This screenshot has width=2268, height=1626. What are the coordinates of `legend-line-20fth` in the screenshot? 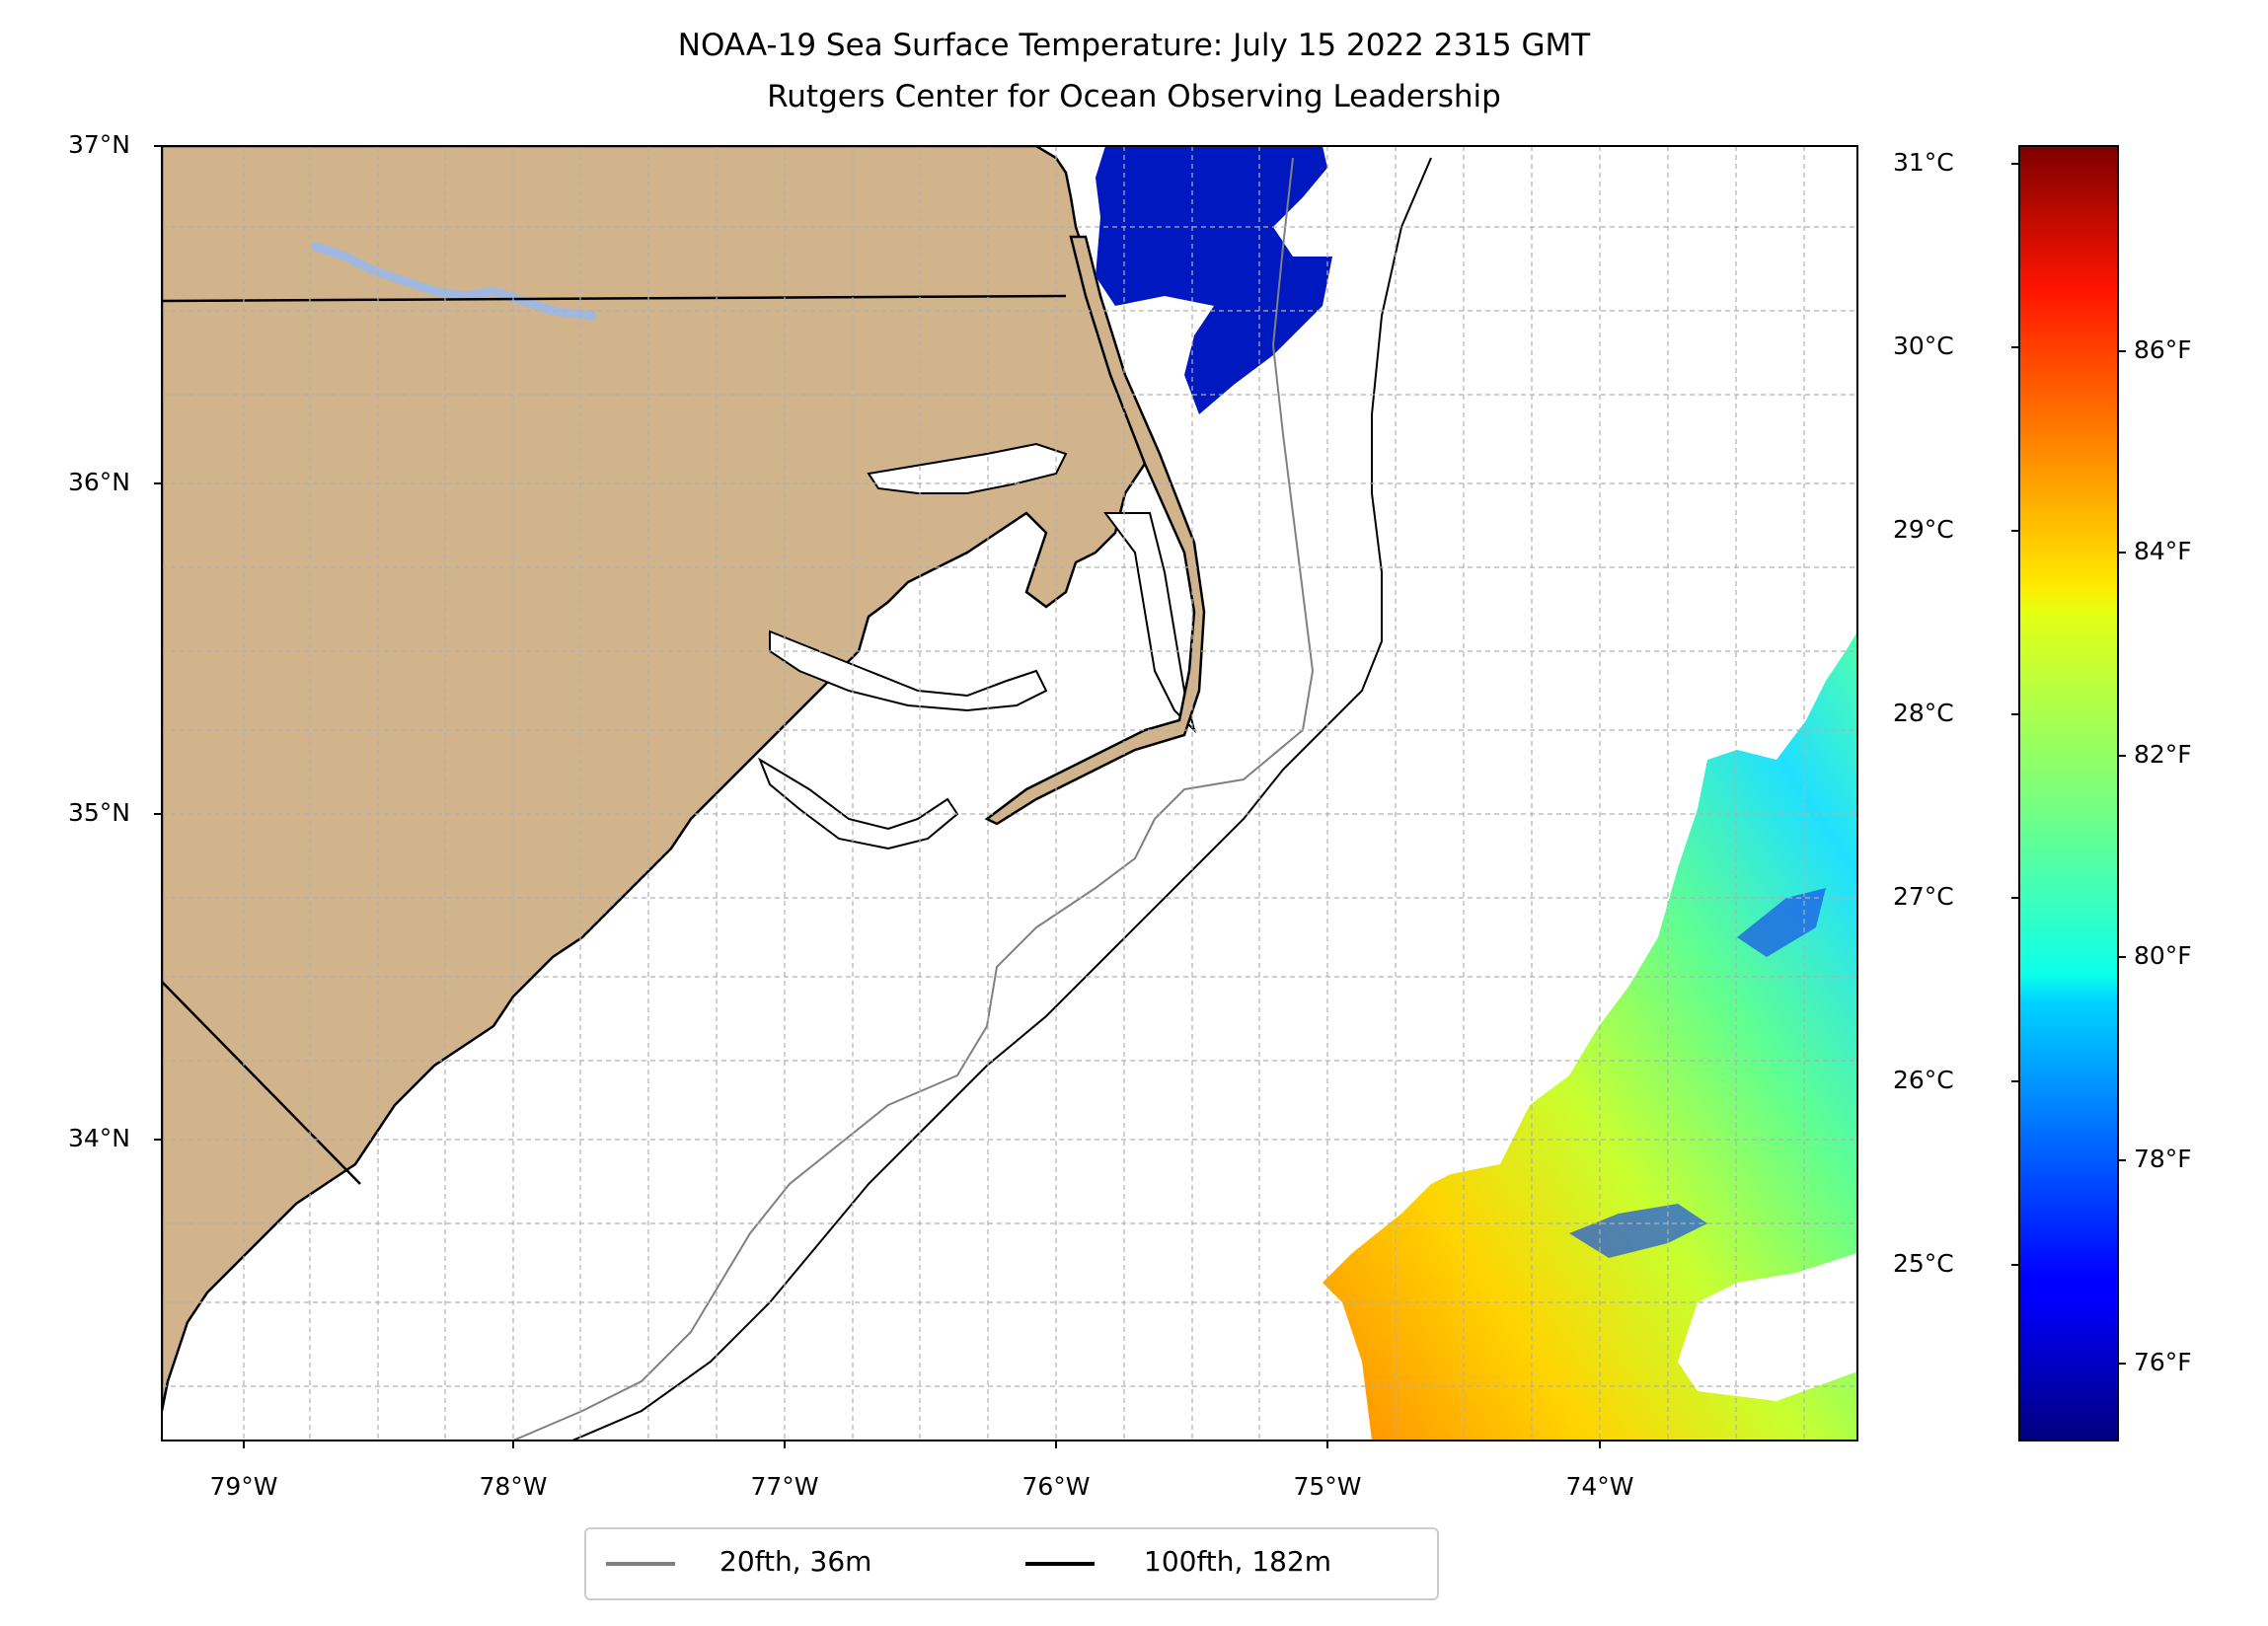 It's located at (641, 1564).